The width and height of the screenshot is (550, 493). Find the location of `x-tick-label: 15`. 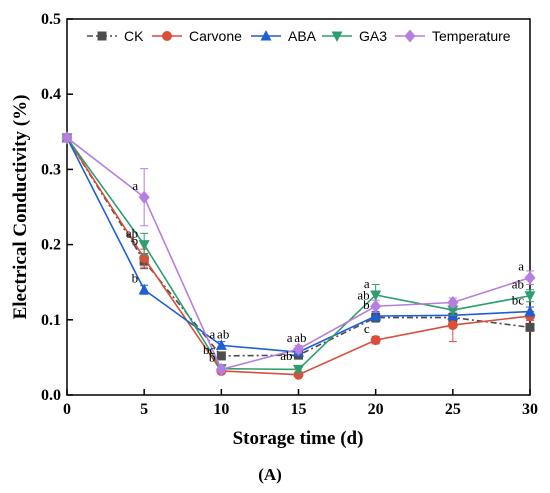

x-tick-label: 15 is located at coordinates (299, 409).